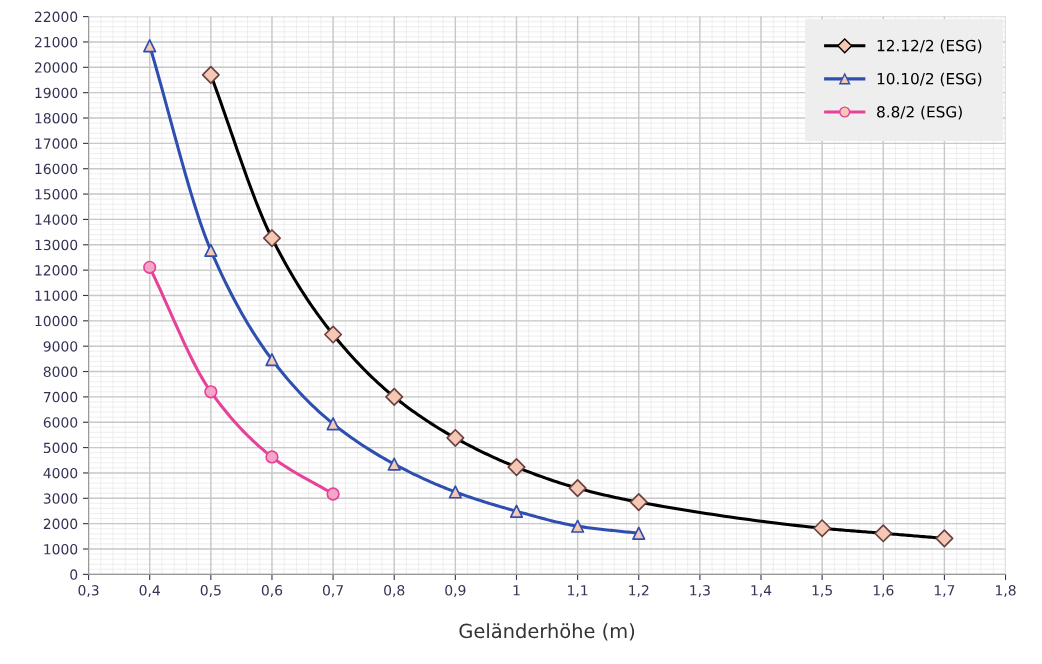 The height and width of the screenshot is (664, 1042). I want to click on x-tick-label: 0,3, so click(88, 591).